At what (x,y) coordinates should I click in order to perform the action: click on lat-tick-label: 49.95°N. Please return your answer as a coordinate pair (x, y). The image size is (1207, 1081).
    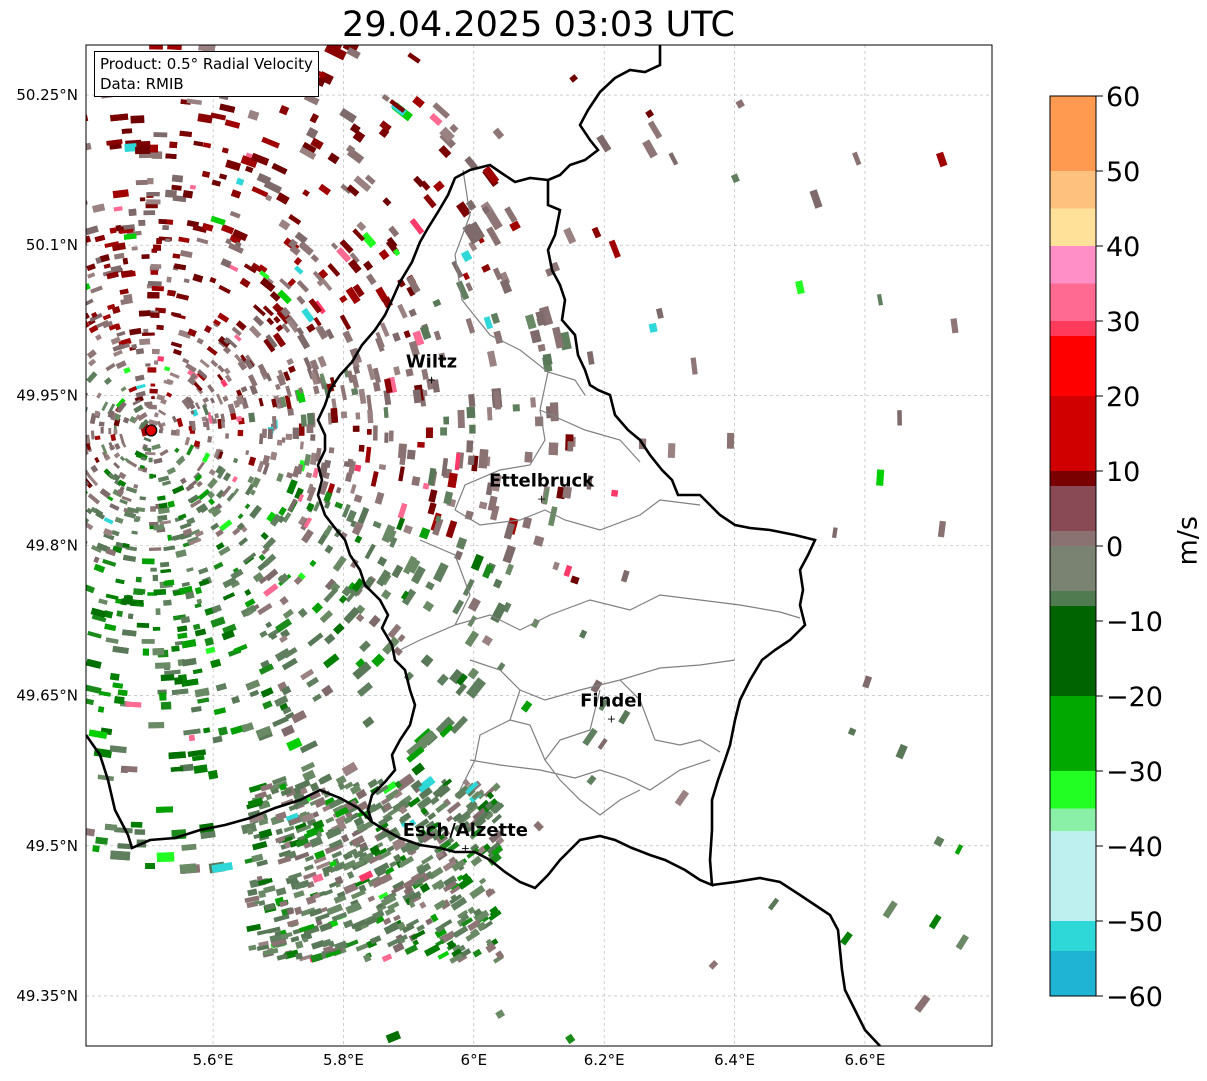
    Looking at the image, I should click on (47, 395).